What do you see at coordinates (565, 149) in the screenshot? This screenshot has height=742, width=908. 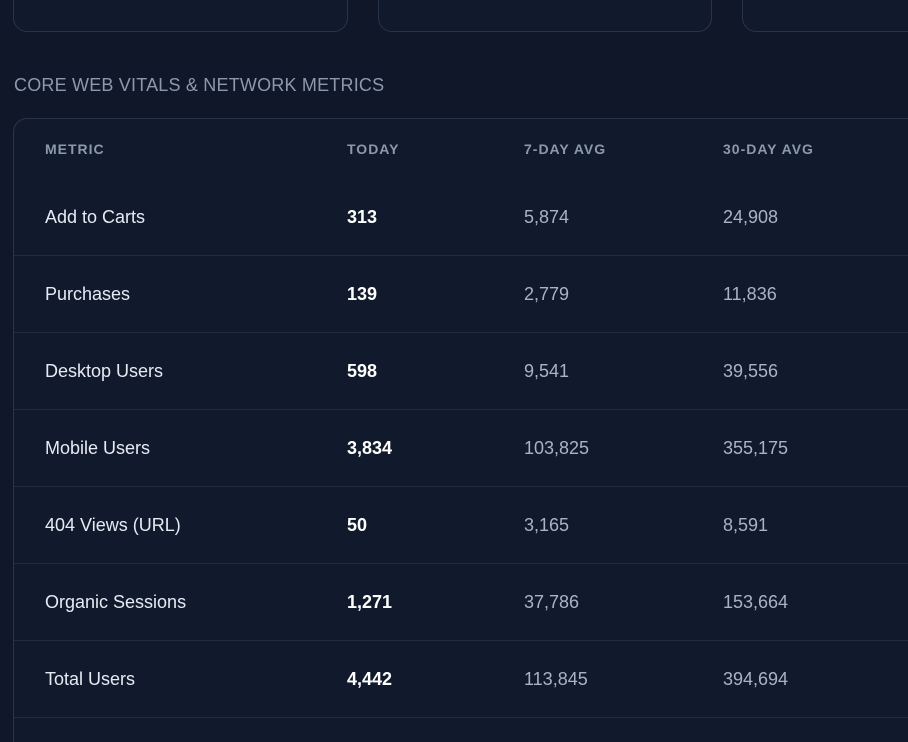 I see `column-header-7-day-avg: 7-DAY AVG` at bounding box center [565, 149].